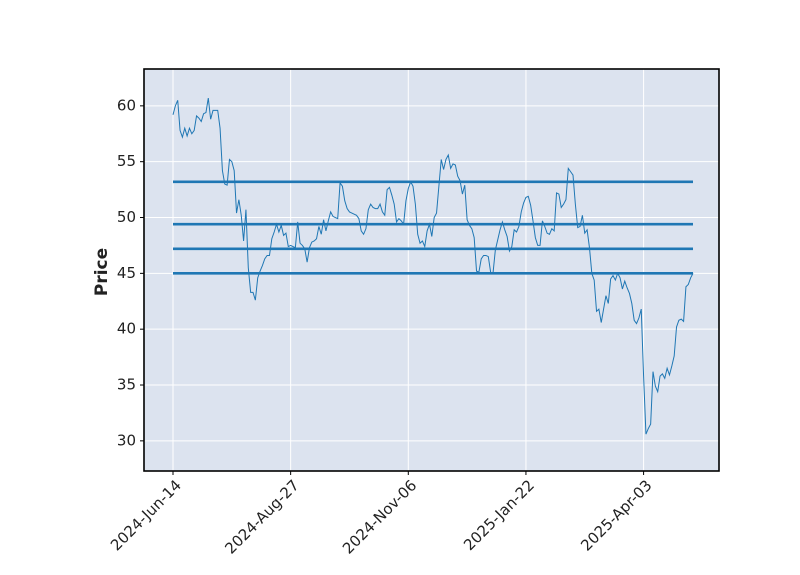  I want to click on y-tick-label: 50, so click(126, 217).